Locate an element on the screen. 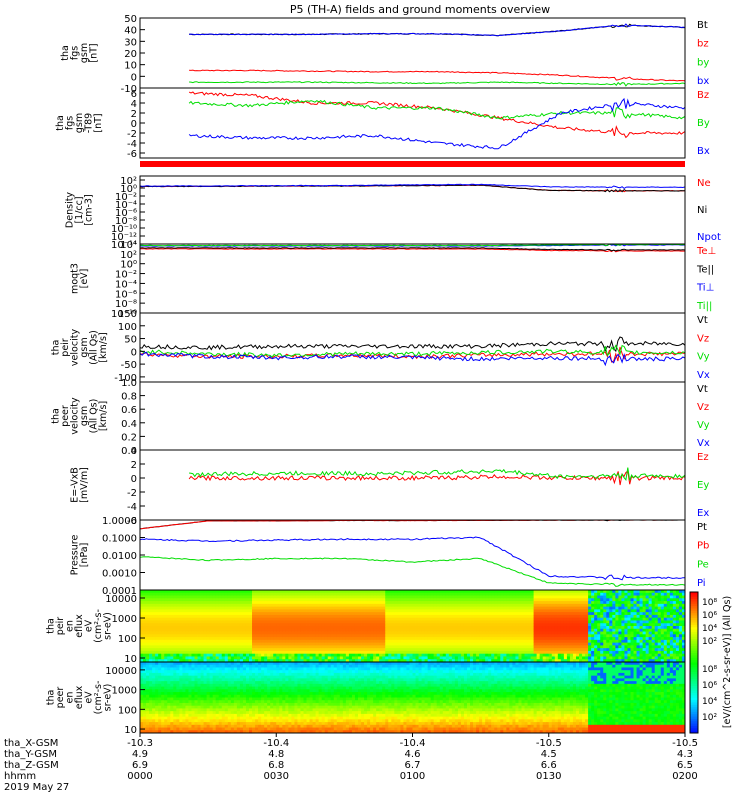 The width and height of the screenshot is (750, 800). y-label-line: (cm²-s- is located at coordinates (98, 626).